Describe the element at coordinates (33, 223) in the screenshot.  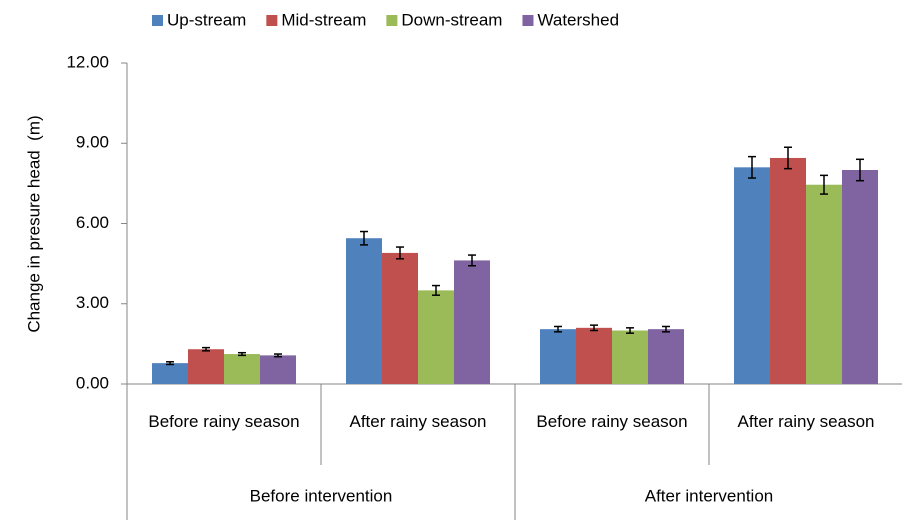
I see `y-axis-title: Change in presure head (m)` at that location.